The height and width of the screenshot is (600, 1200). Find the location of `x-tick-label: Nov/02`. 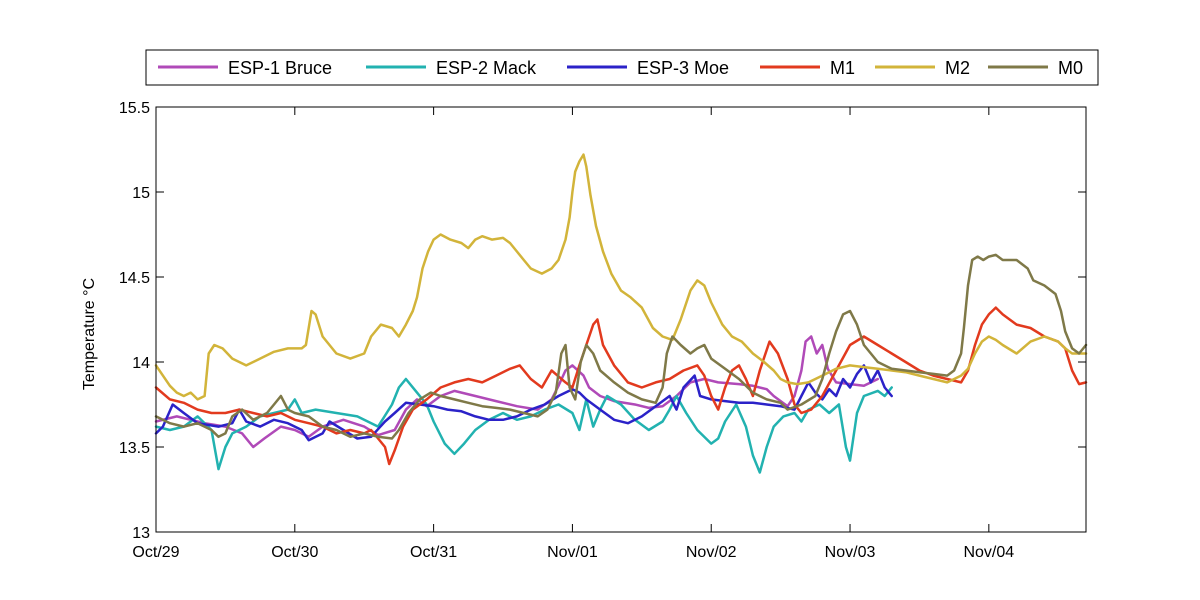

x-tick-label: Nov/02 is located at coordinates (711, 552).